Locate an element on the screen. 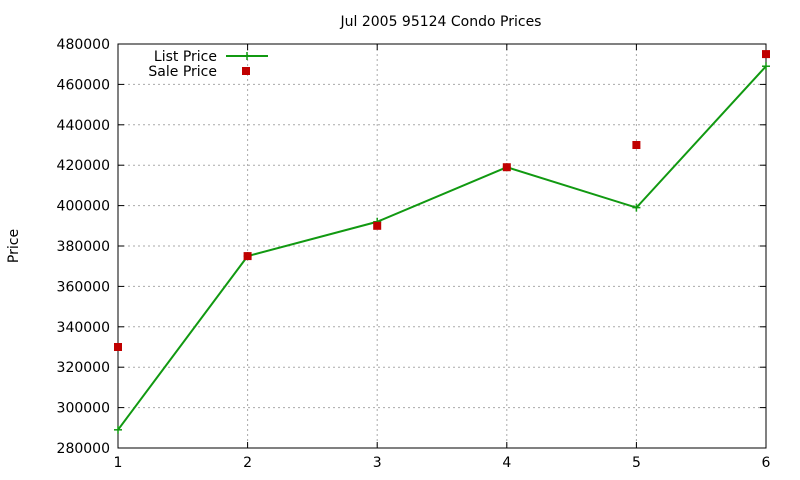 The width and height of the screenshot is (800, 480). x-tick-label: 1 is located at coordinates (118, 463).